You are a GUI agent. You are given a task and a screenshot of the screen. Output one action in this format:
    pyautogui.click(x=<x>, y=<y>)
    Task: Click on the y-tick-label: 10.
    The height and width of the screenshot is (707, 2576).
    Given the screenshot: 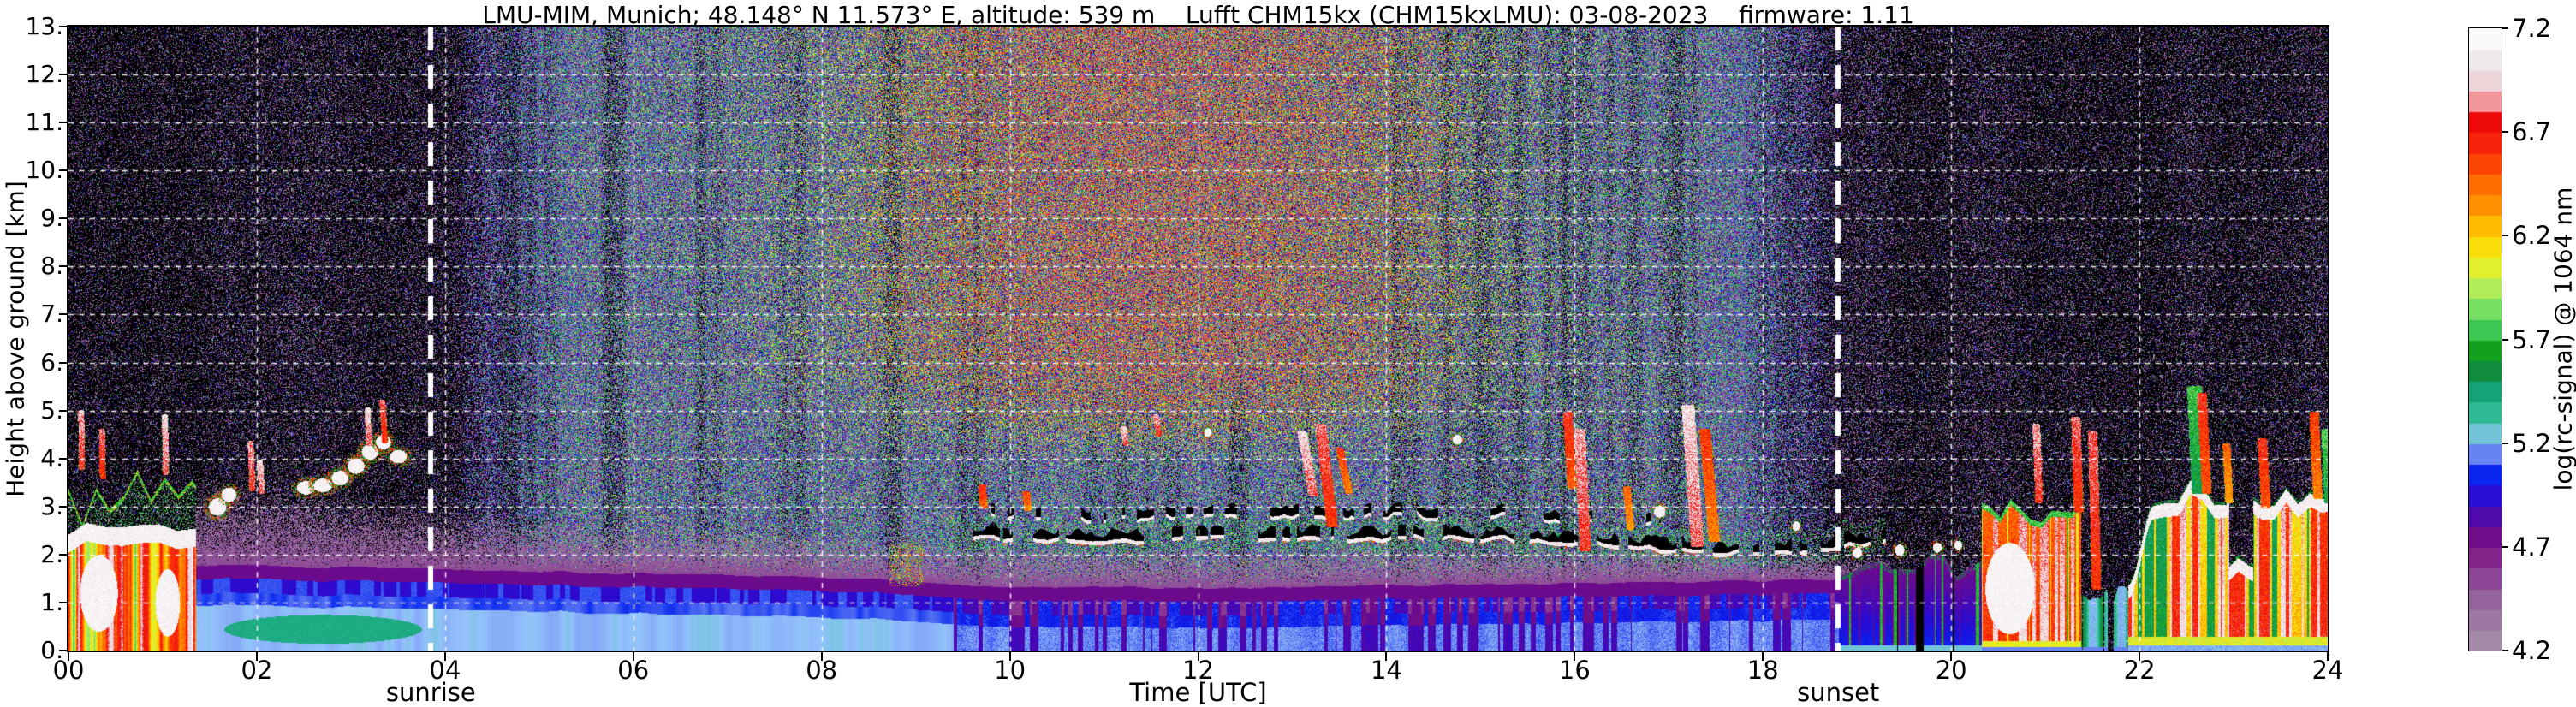 What is the action you would take?
    pyautogui.click(x=44, y=170)
    